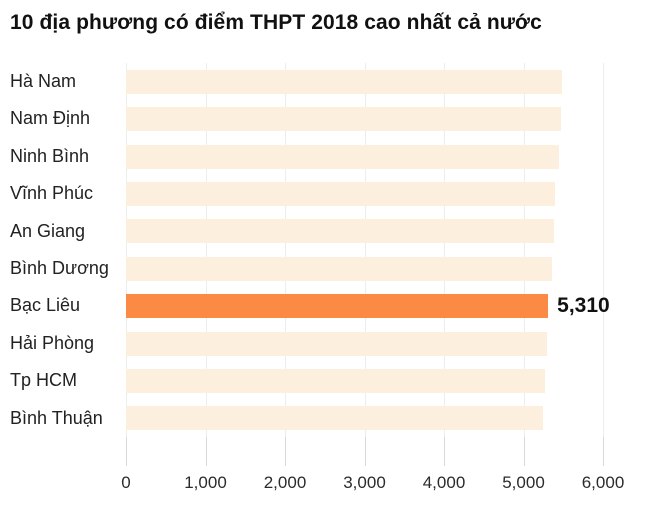 Image resolution: width=660 pixels, height=523 pixels. What do you see at coordinates (48, 230) in the screenshot?
I see `category-label: An Giang` at bounding box center [48, 230].